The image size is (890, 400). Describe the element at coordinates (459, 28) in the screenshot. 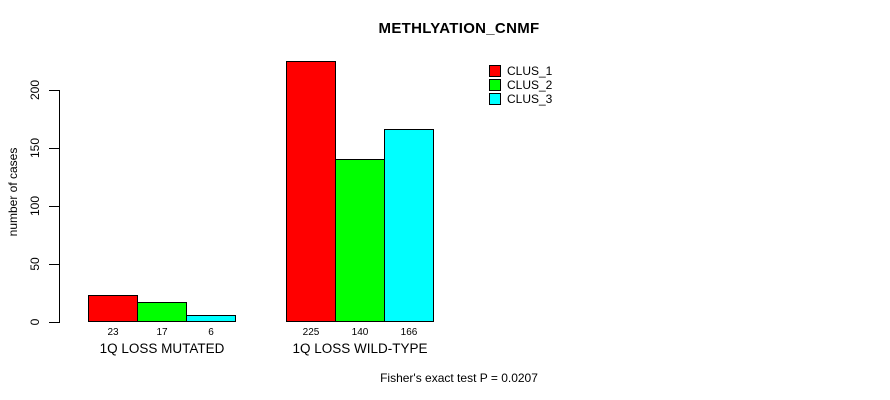

I see `chart-title: METHLYATION_CNMF` at that location.